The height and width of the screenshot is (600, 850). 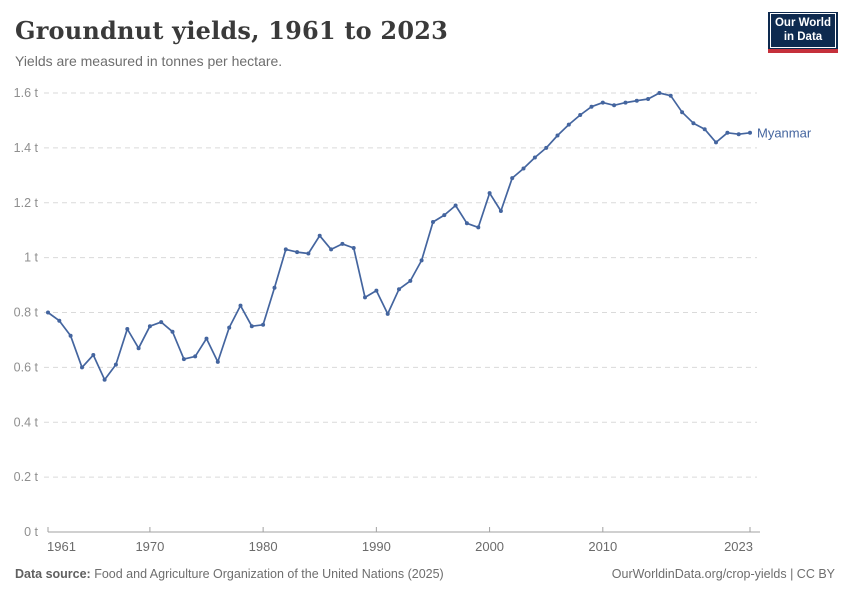 What do you see at coordinates (263, 546) in the screenshot?
I see `x-axis-tick-label: 1980` at bounding box center [263, 546].